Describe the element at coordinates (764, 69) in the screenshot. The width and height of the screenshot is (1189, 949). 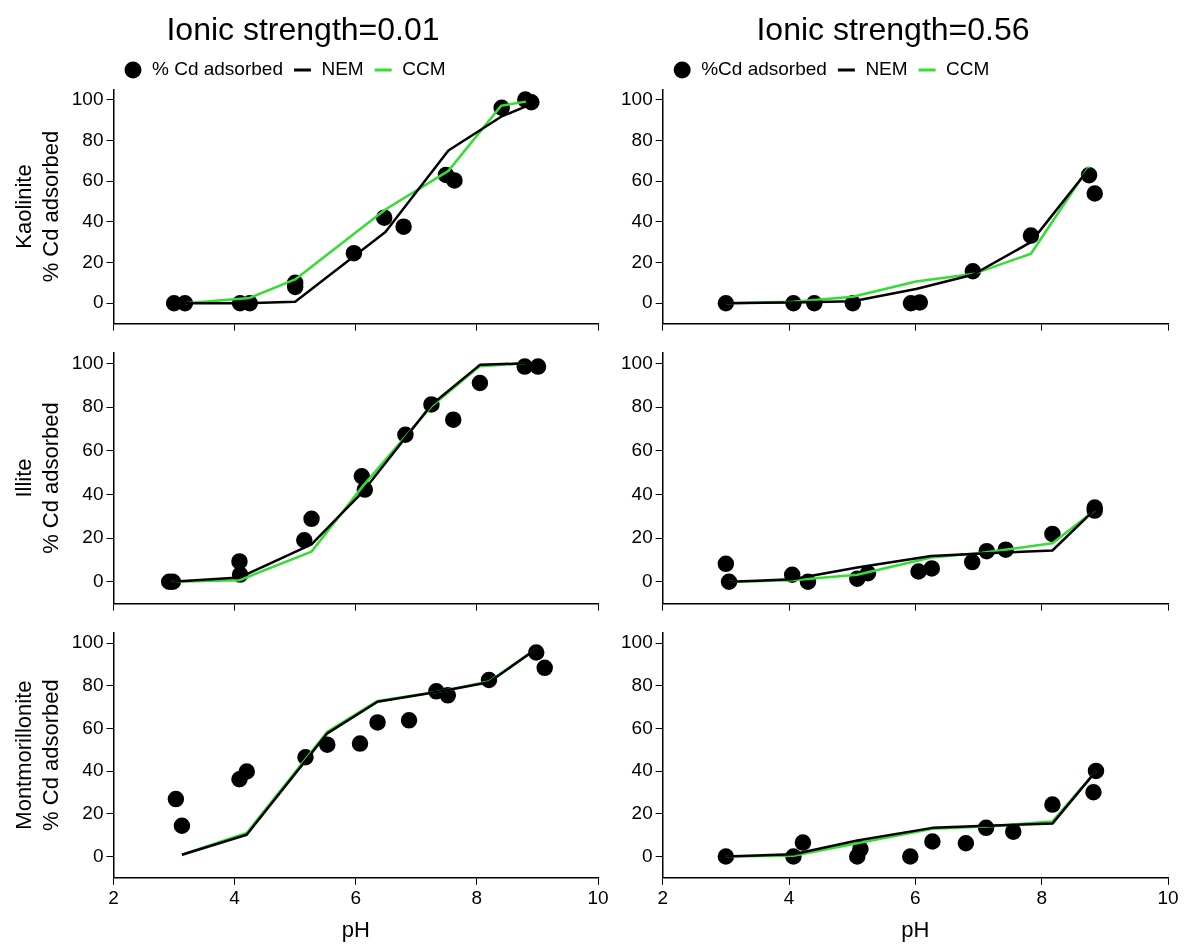
I see `legend-label: %Cd adsorbed` at that location.